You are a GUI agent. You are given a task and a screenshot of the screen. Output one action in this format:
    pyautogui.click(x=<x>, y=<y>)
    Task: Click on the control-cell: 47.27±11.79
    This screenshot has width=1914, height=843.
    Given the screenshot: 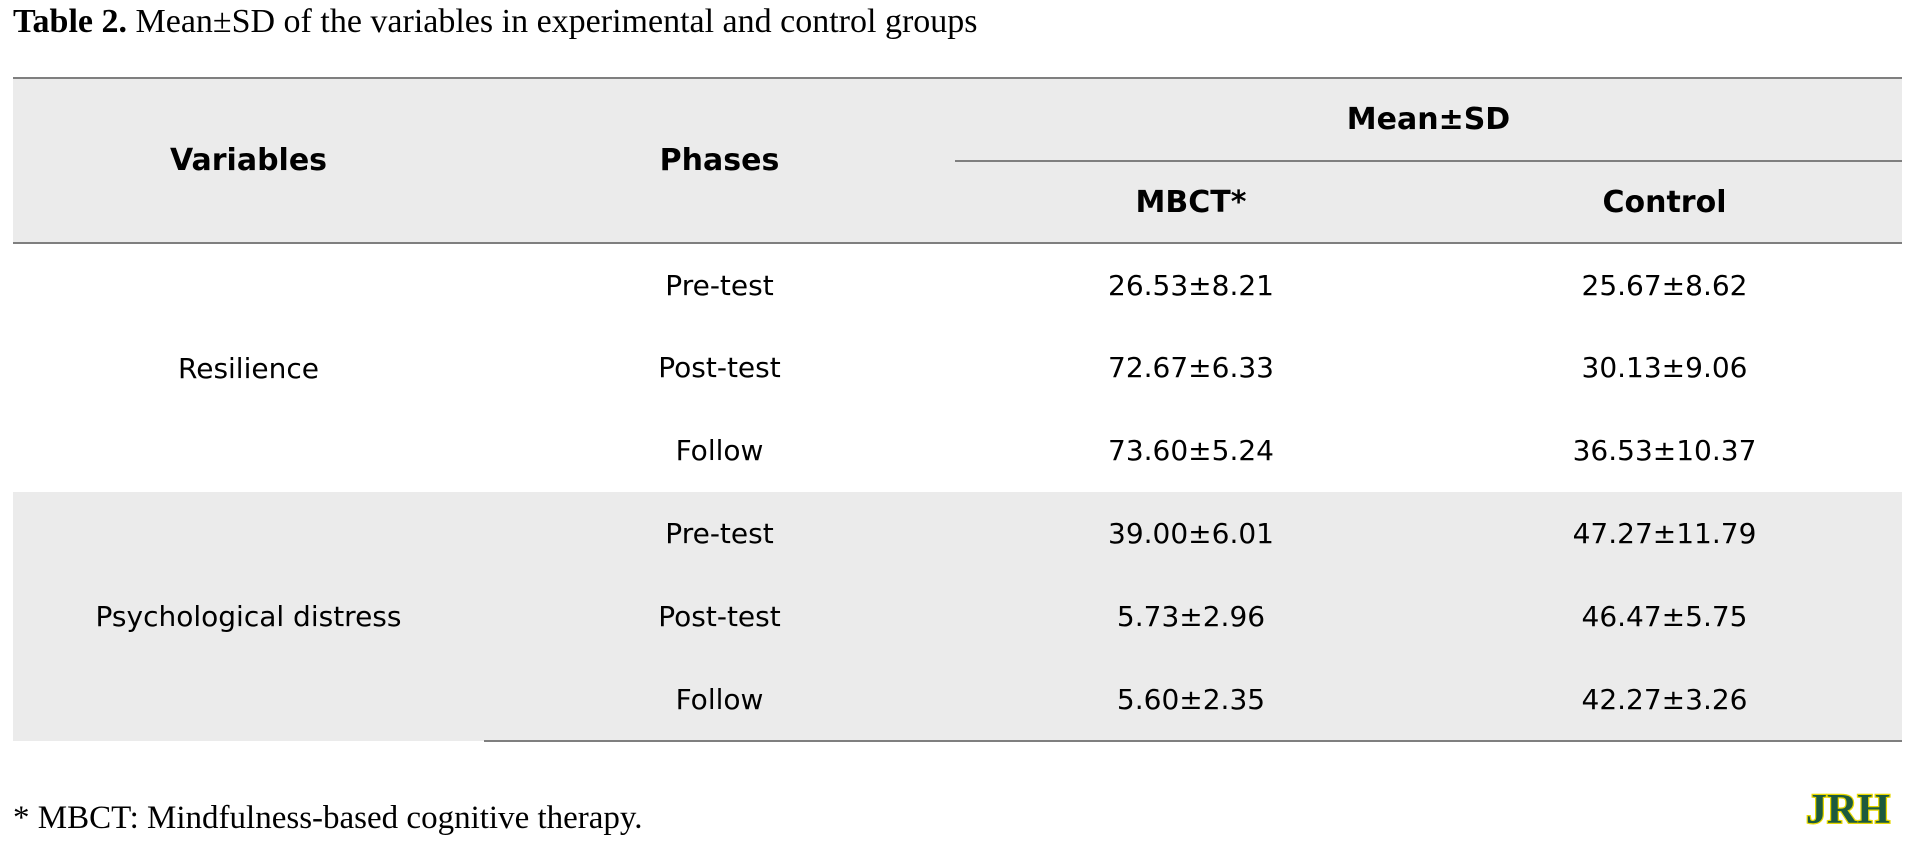 What is the action you would take?
    pyautogui.click(x=1664, y=533)
    